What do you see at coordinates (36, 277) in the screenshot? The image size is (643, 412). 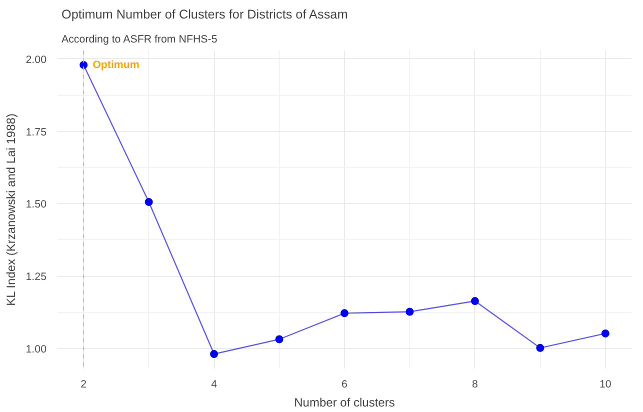 I see `y-tick-label: 1.25` at bounding box center [36, 277].